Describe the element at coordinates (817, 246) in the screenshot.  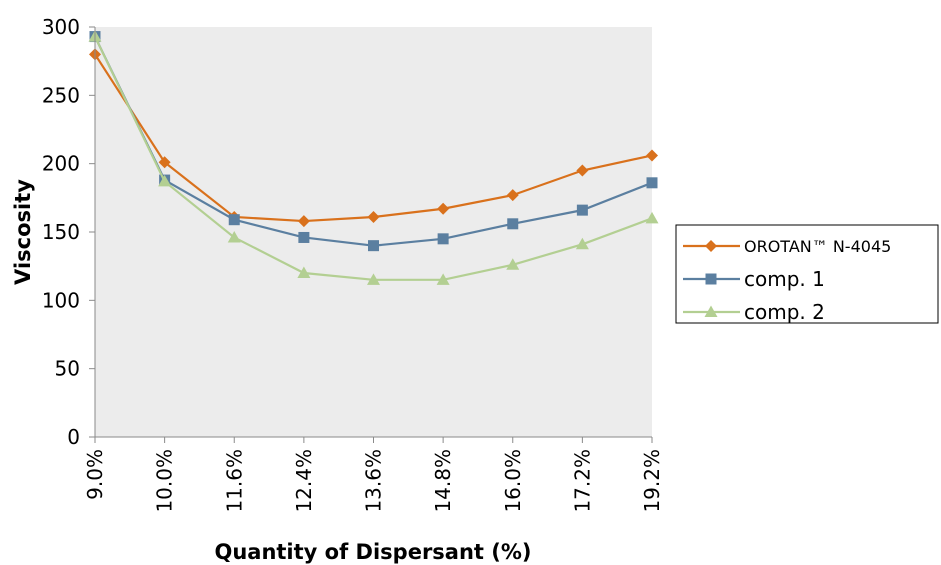
I see `legend-label: OROTAN™ N-4045` at that location.